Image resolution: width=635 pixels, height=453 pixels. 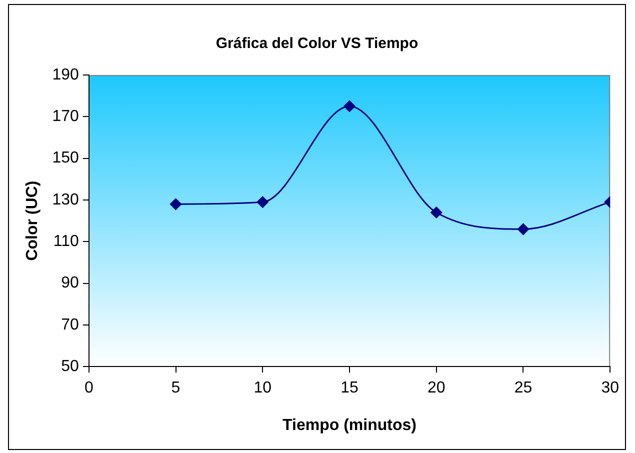 What do you see at coordinates (175, 388) in the screenshot?
I see `x-tick-label: 5` at bounding box center [175, 388].